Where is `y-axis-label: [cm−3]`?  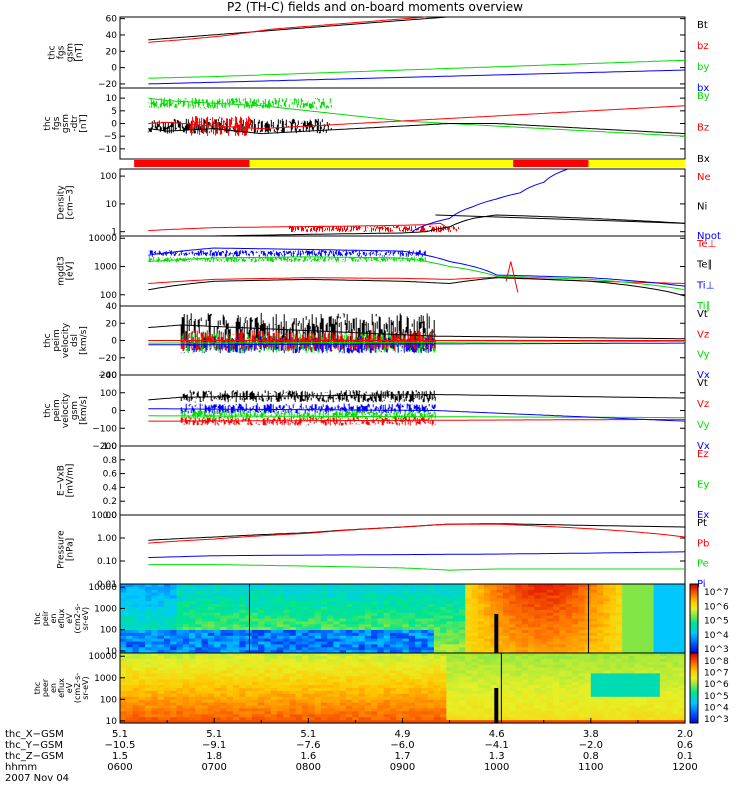
y-axis-label: [cm−3] is located at coordinates (71, 202).